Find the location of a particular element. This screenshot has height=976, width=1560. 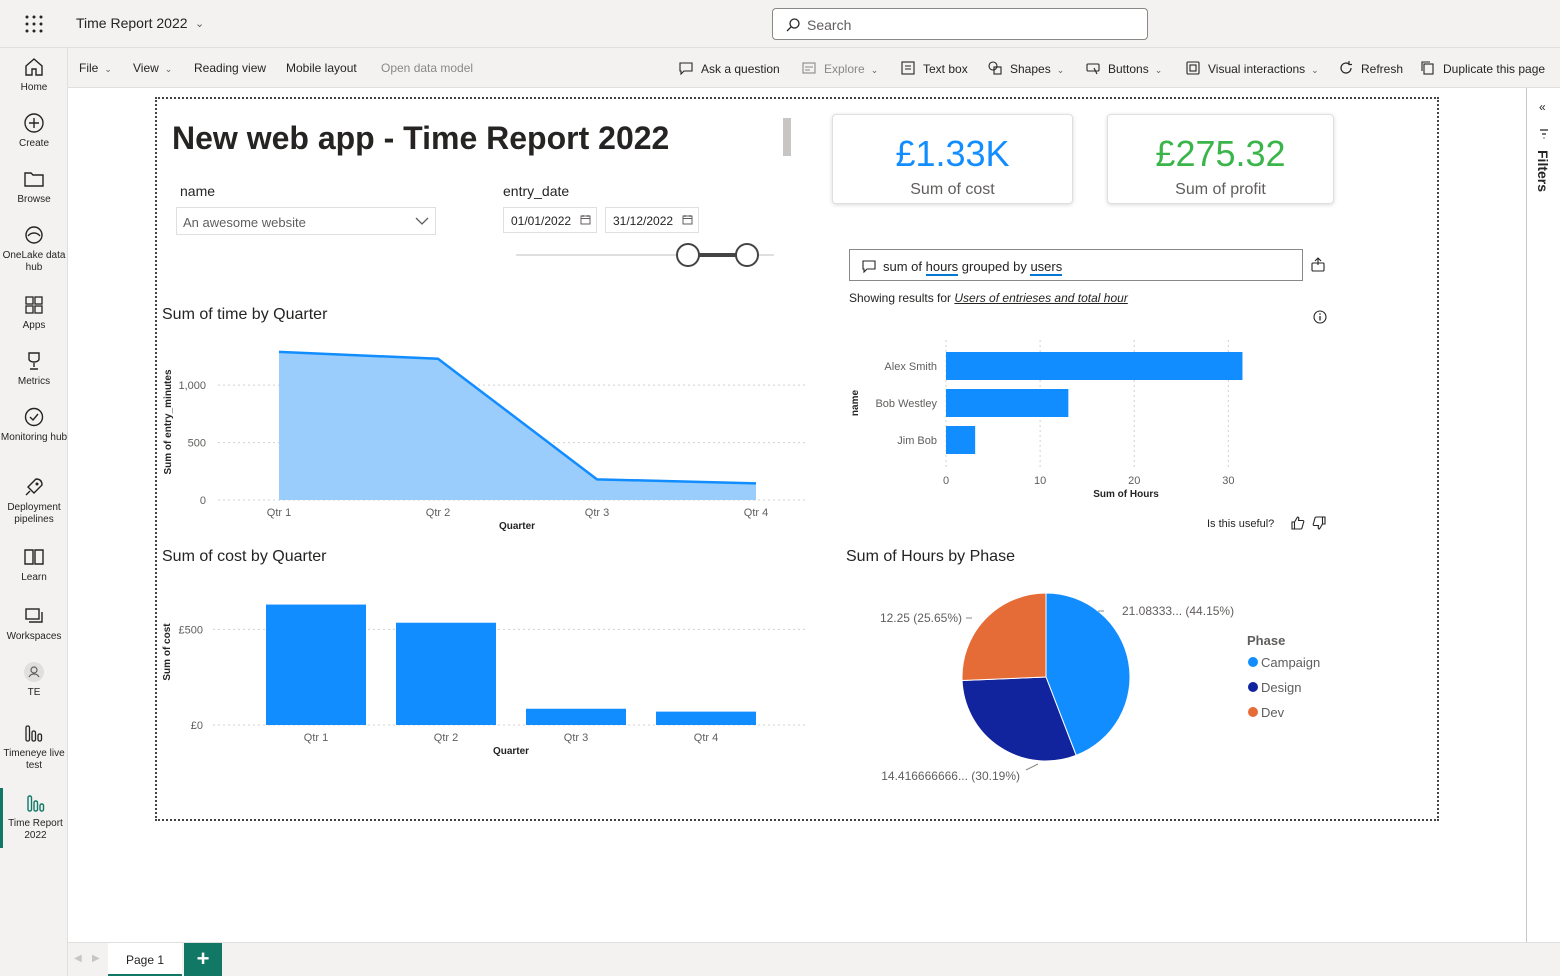

page-tab-1: Page 1 is located at coordinates (145, 959).